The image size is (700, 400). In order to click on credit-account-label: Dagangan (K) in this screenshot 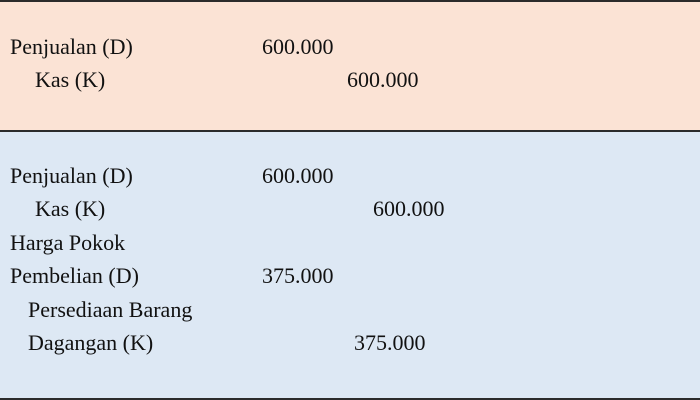, I will do `click(91, 342)`.